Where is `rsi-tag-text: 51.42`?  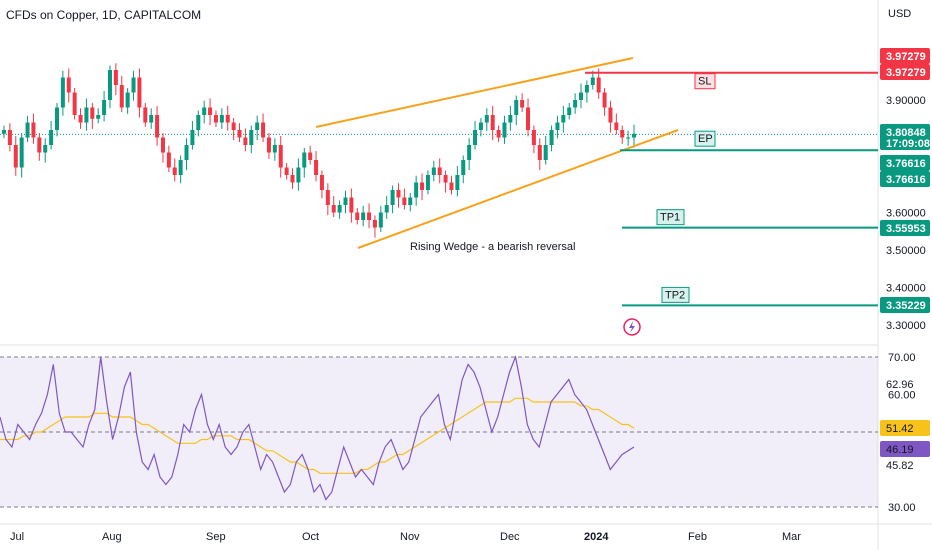 rsi-tag-text: 51.42 is located at coordinates (900, 429).